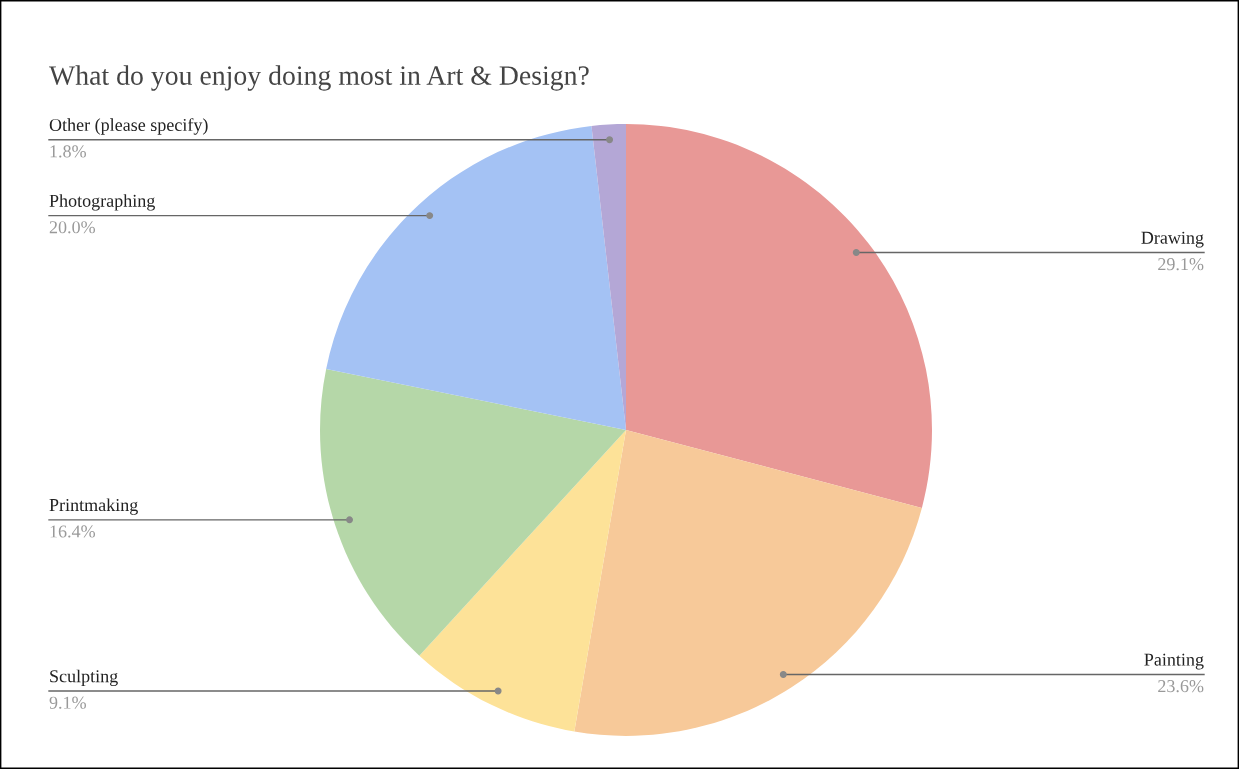  Describe the element at coordinates (102, 202) in the screenshot. I see `slice-label: Photographing` at that location.